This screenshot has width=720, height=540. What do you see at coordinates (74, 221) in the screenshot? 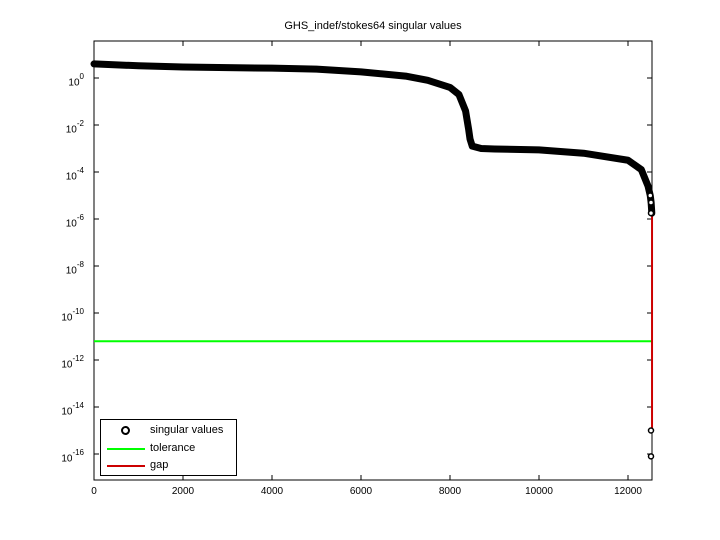
I see `y-tick-label: 10⁻⁶` at bounding box center [74, 221].